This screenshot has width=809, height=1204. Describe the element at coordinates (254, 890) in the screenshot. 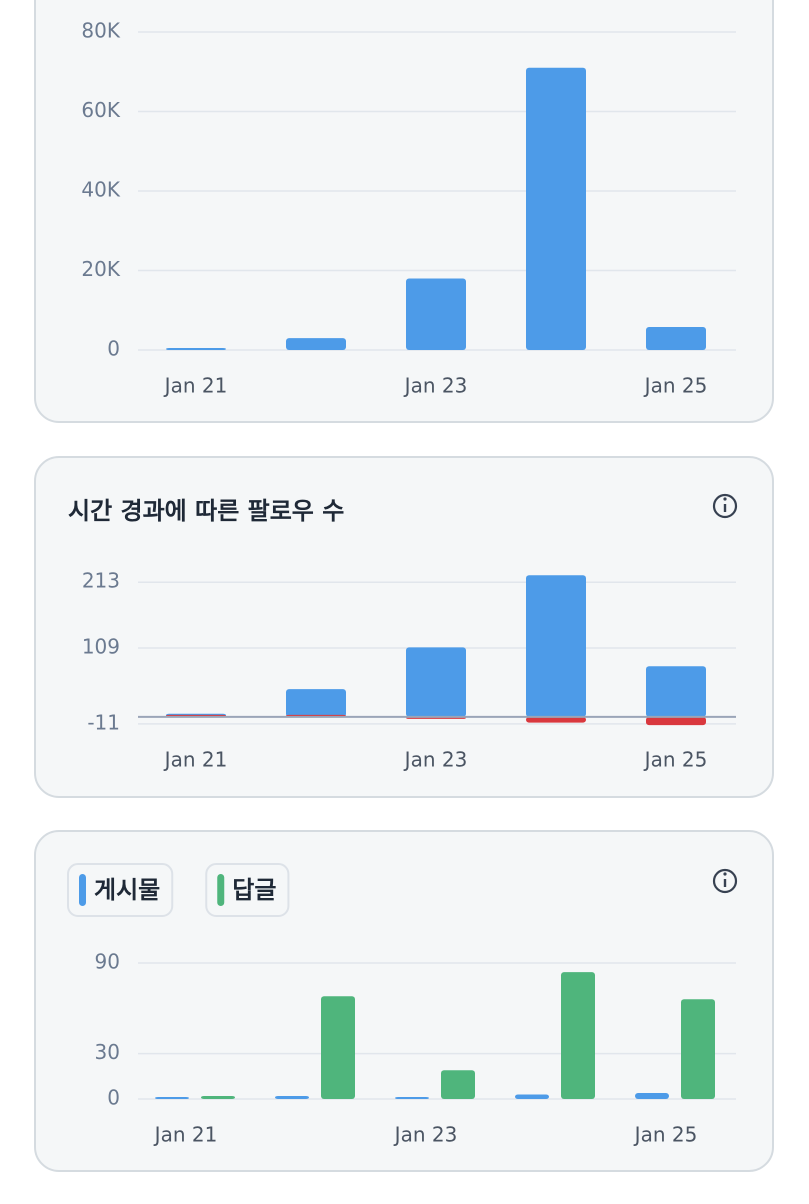

I see `legend-label: 답글` at that location.